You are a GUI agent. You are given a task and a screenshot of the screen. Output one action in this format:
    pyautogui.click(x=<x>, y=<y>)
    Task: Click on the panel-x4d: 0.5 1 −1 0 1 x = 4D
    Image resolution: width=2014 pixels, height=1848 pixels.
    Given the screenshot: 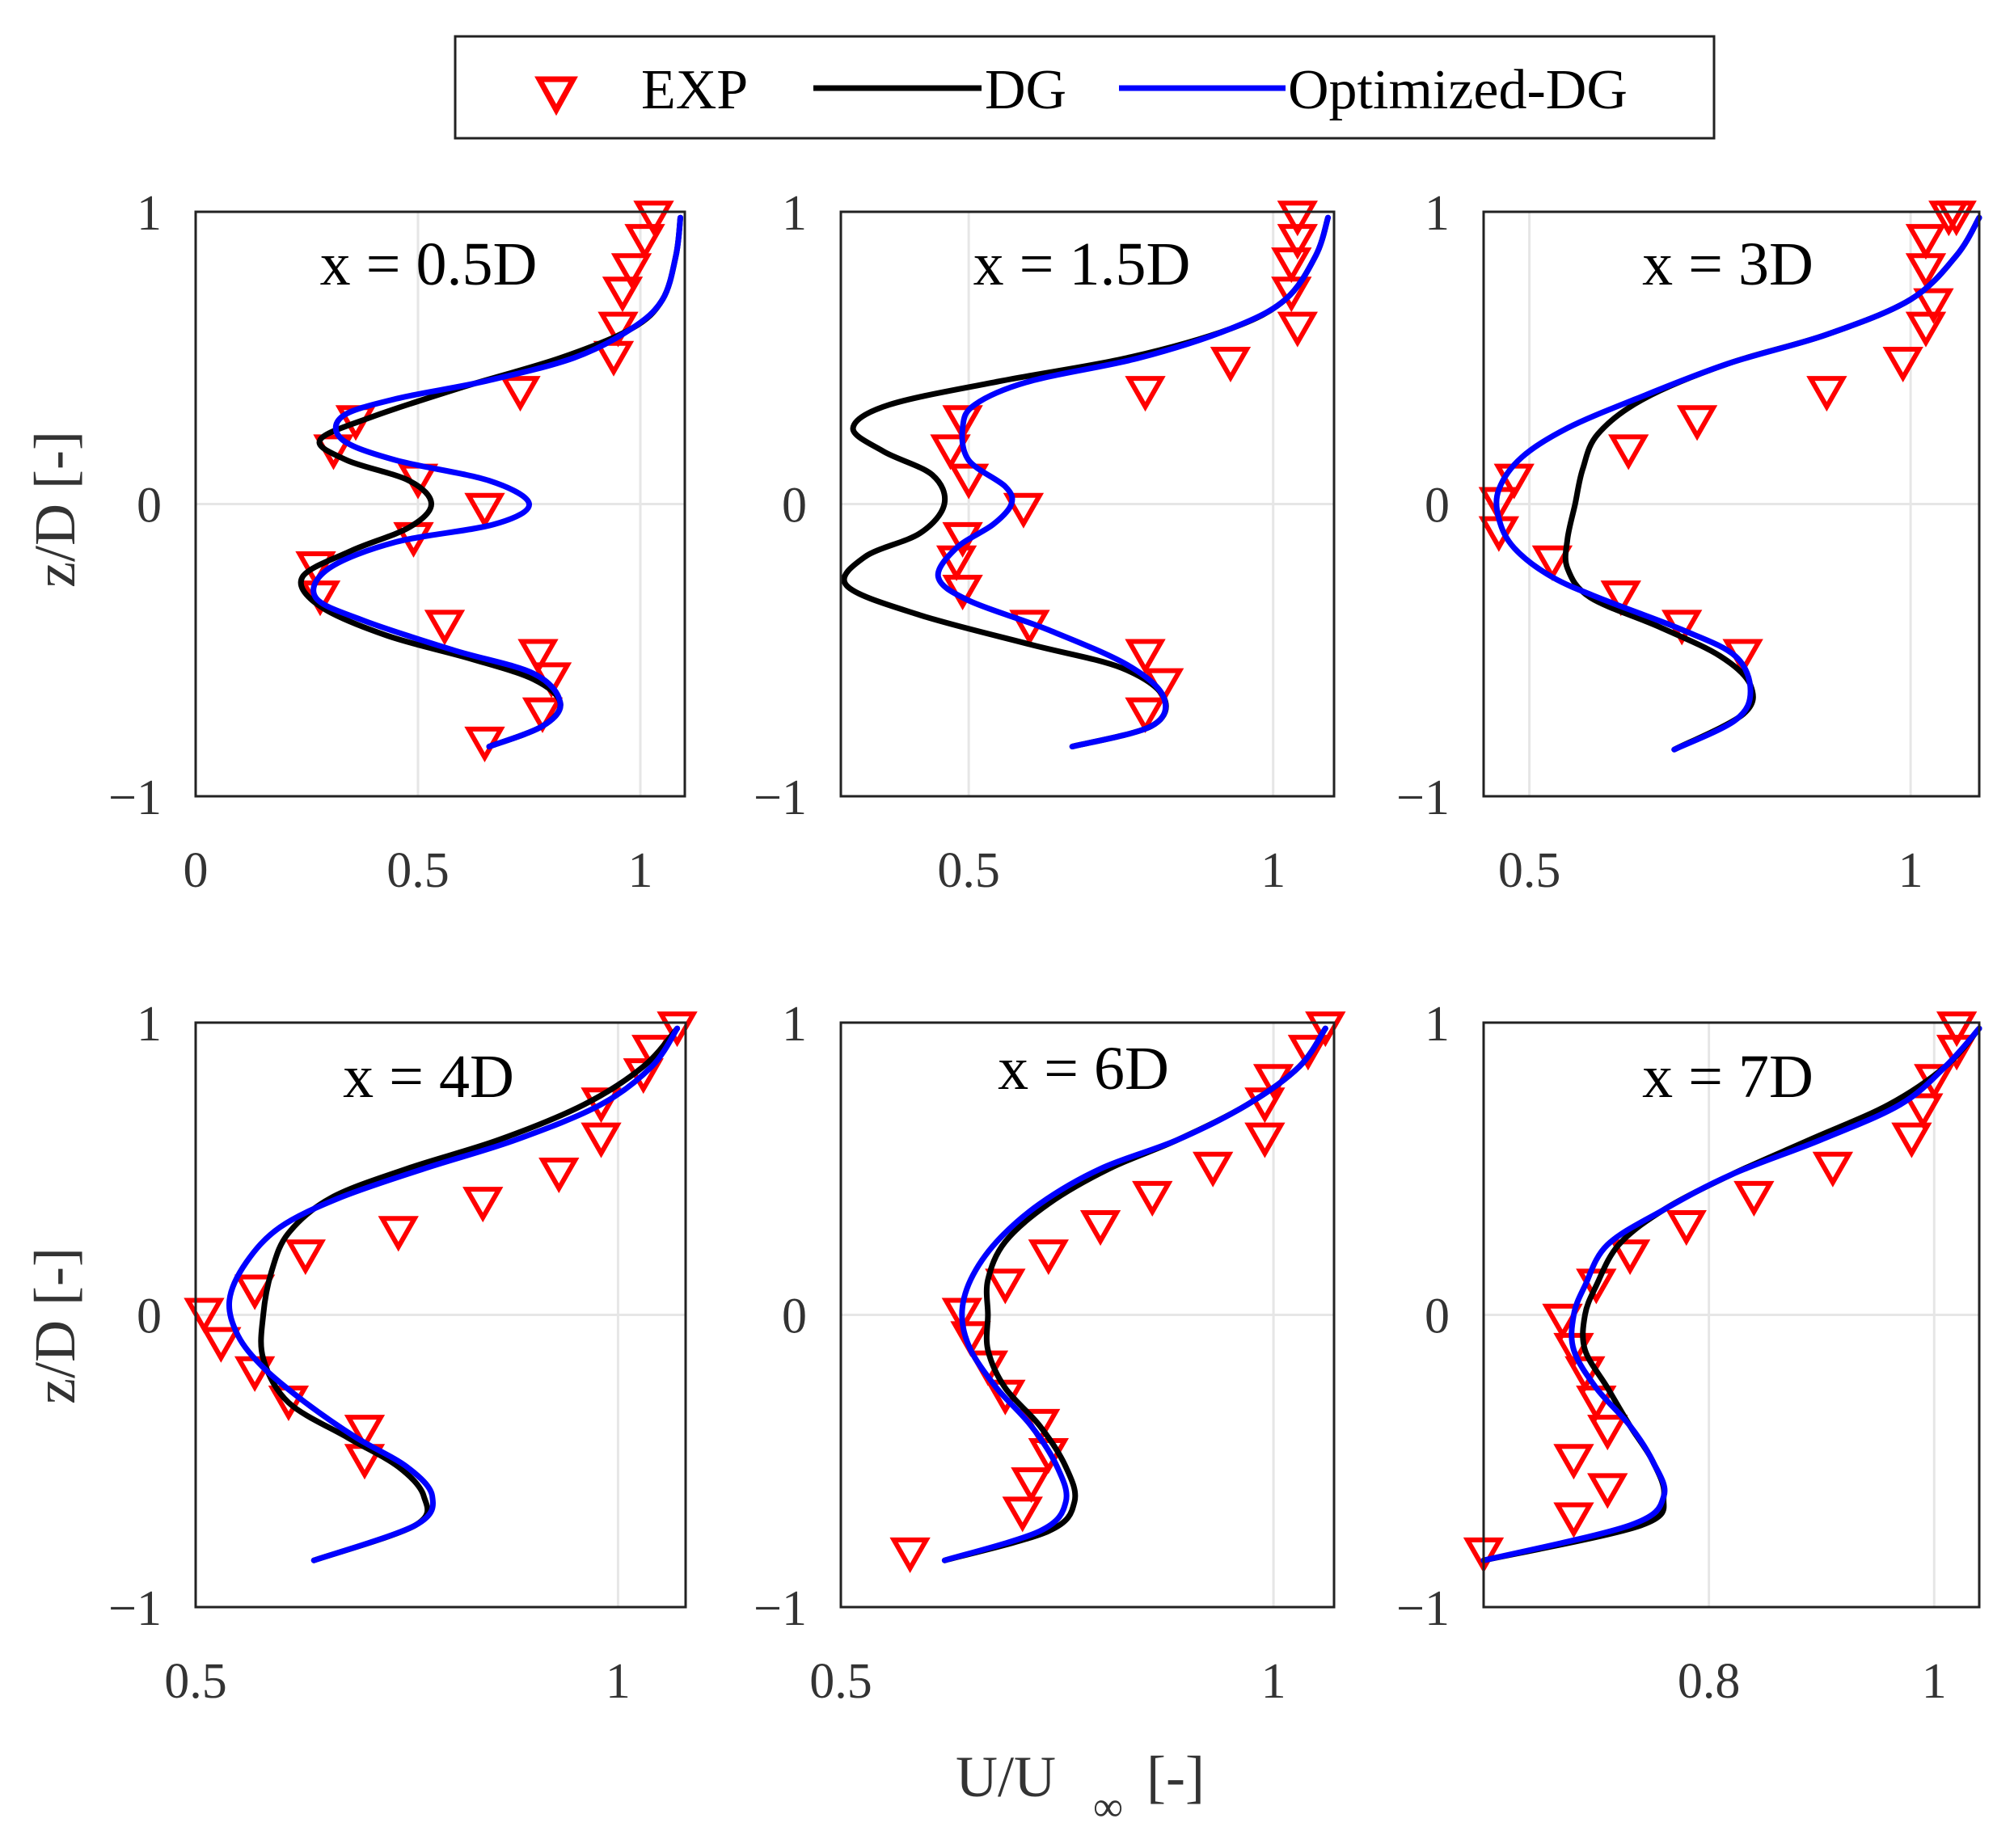 What is the action you would take?
    pyautogui.click(x=403, y=1353)
    